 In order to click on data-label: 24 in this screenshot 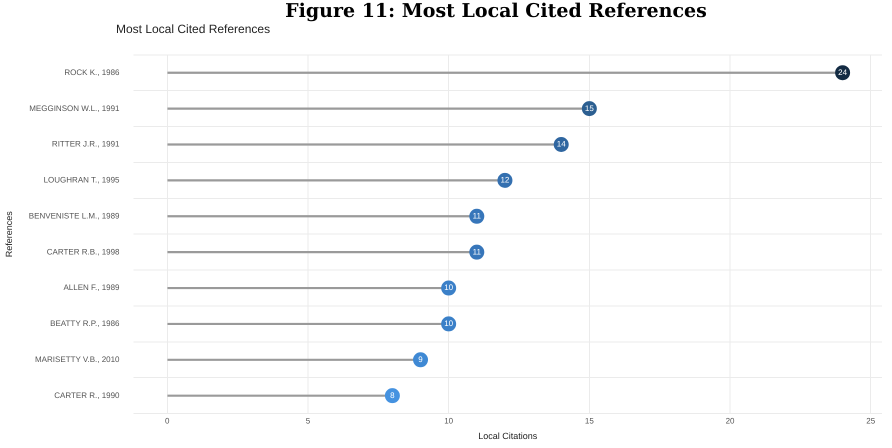, I will do `click(843, 72)`.